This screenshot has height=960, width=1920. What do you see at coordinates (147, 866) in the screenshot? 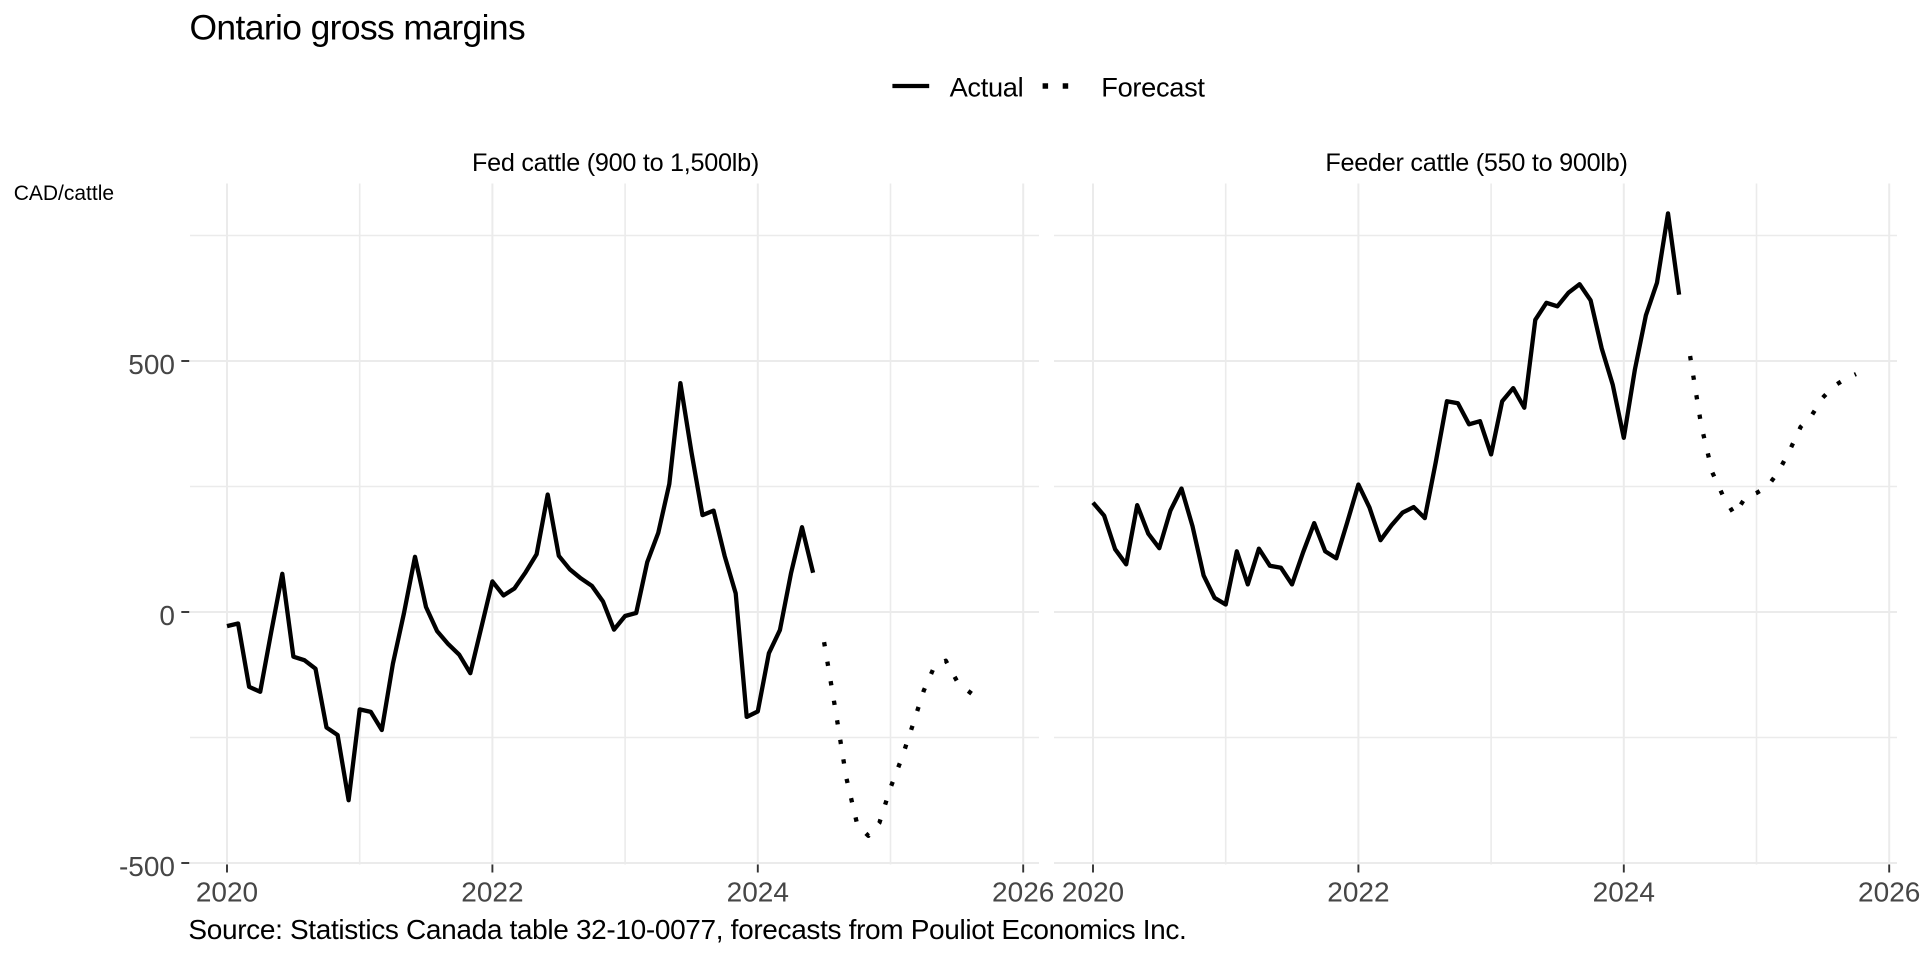
I see `svg-text: -500` at bounding box center [147, 866].